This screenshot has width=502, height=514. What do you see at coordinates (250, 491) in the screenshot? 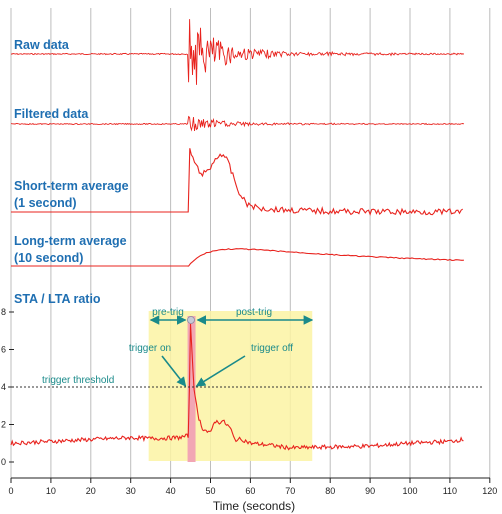
I see `x-tick-label-60: 60` at bounding box center [250, 491].